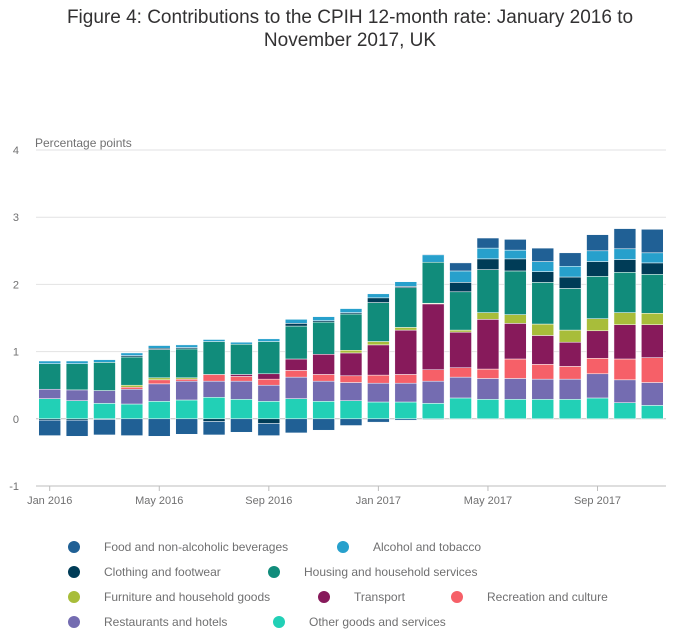 This screenshot has height=635, width=700. Describe the element at coordinates (597, 501) in the screenshot. I see `x-tick-label: Sep 2017` at that location.